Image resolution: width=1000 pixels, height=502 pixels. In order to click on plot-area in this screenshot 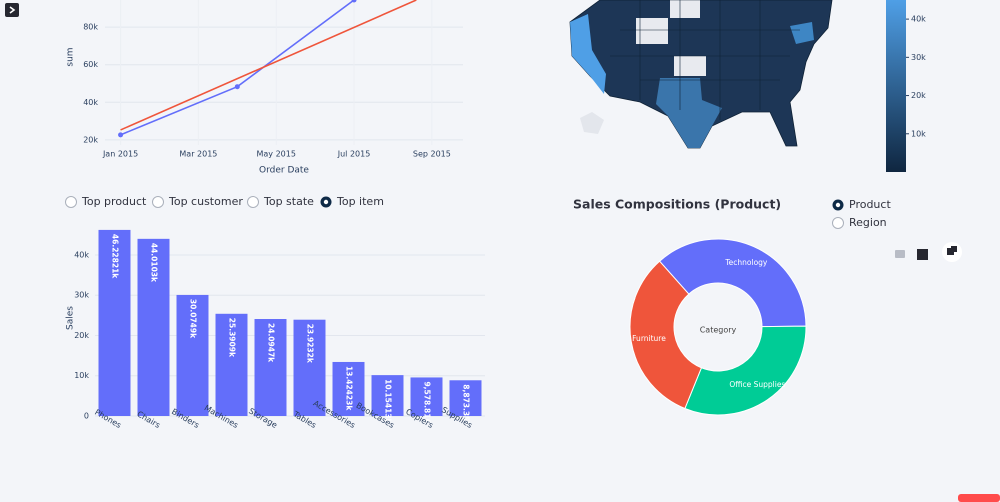, I will do `click(267, 69)`.